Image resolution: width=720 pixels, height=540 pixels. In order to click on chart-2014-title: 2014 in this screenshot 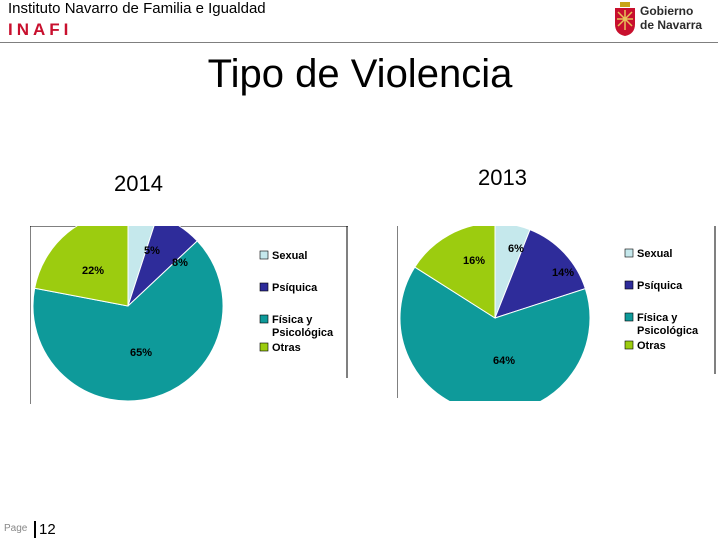, I will do `click(138, 183)`.